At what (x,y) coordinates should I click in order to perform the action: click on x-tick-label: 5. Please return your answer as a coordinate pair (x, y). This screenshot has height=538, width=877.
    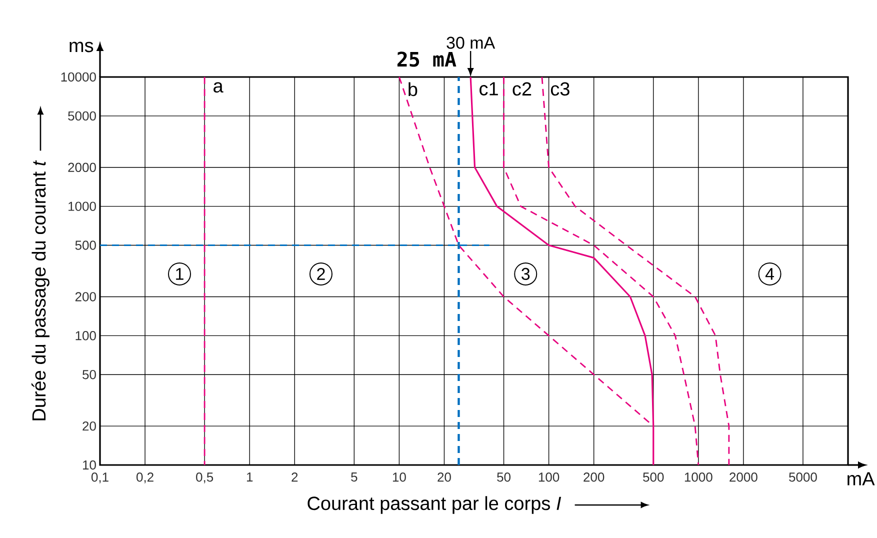
    Looking at the image, I should click on (354, 477).